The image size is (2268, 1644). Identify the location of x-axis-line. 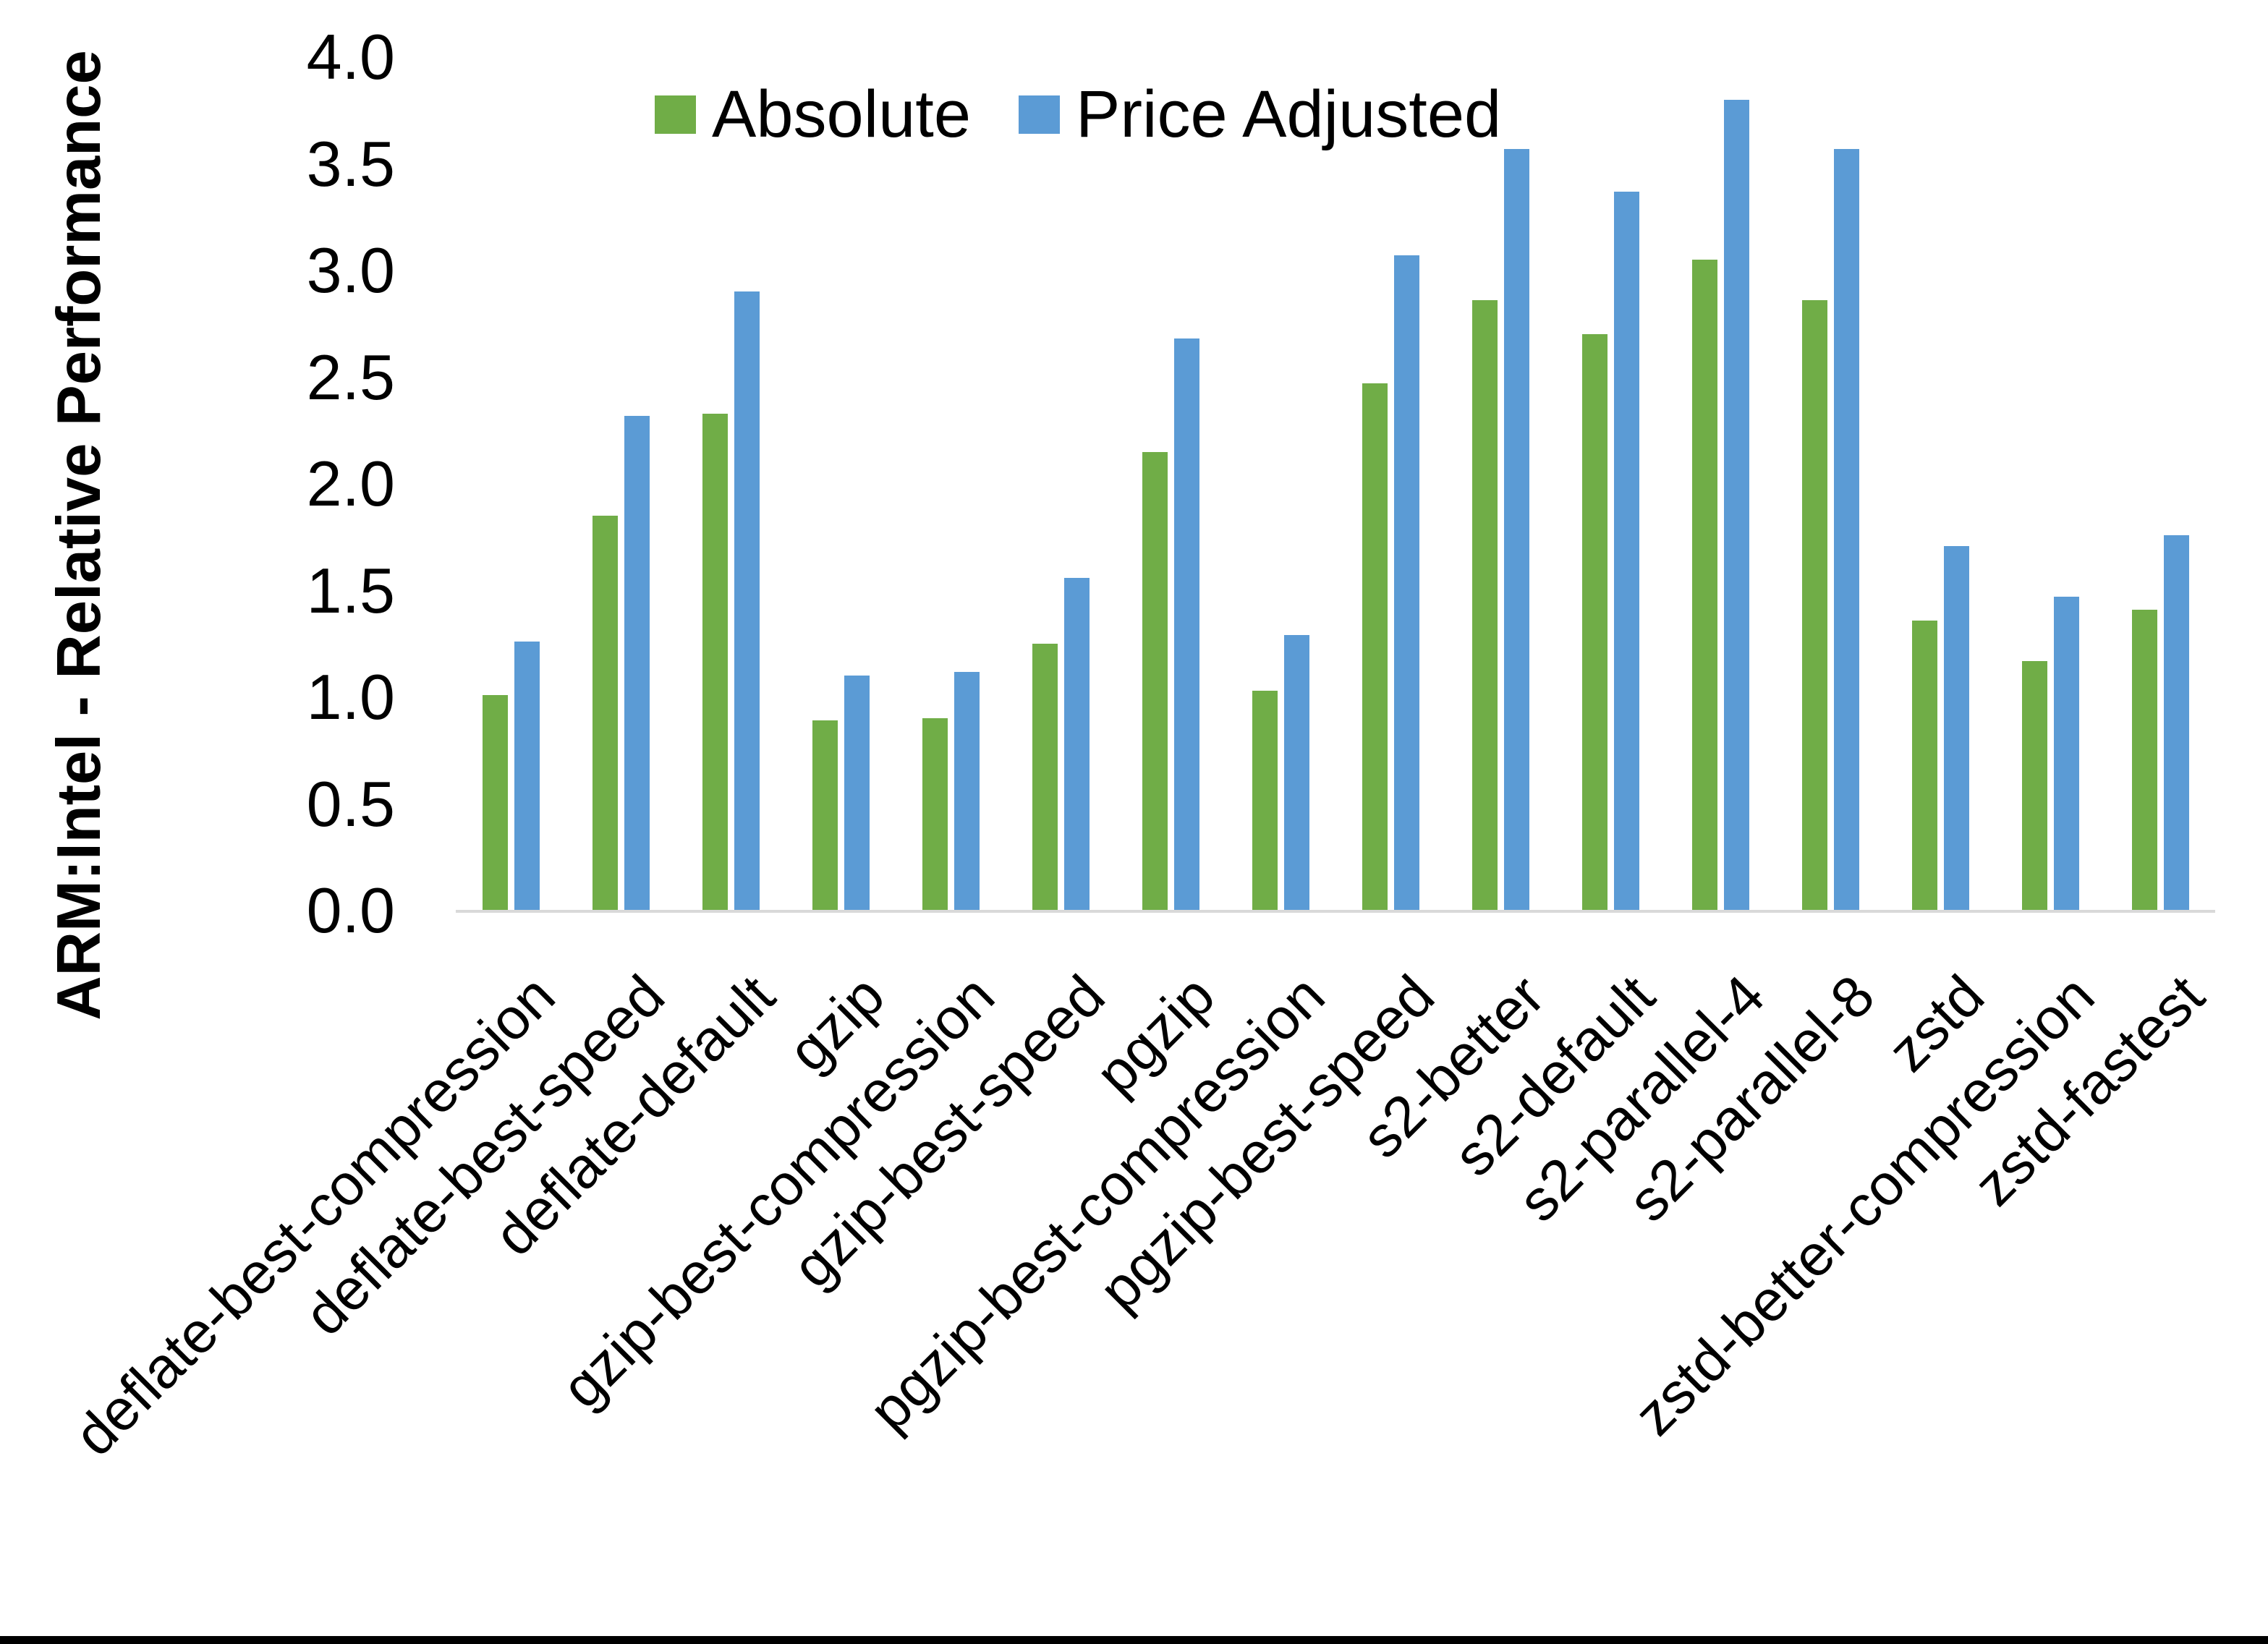
(1335, 911).